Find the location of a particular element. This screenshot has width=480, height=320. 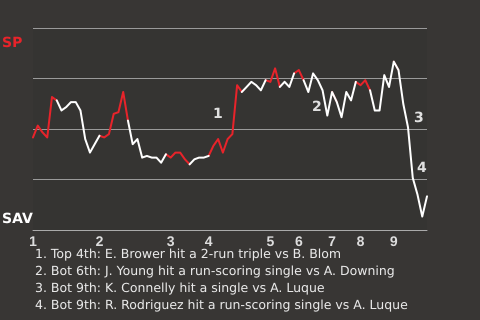

x-tick-label: 4 is located at coordinates (208, 241).